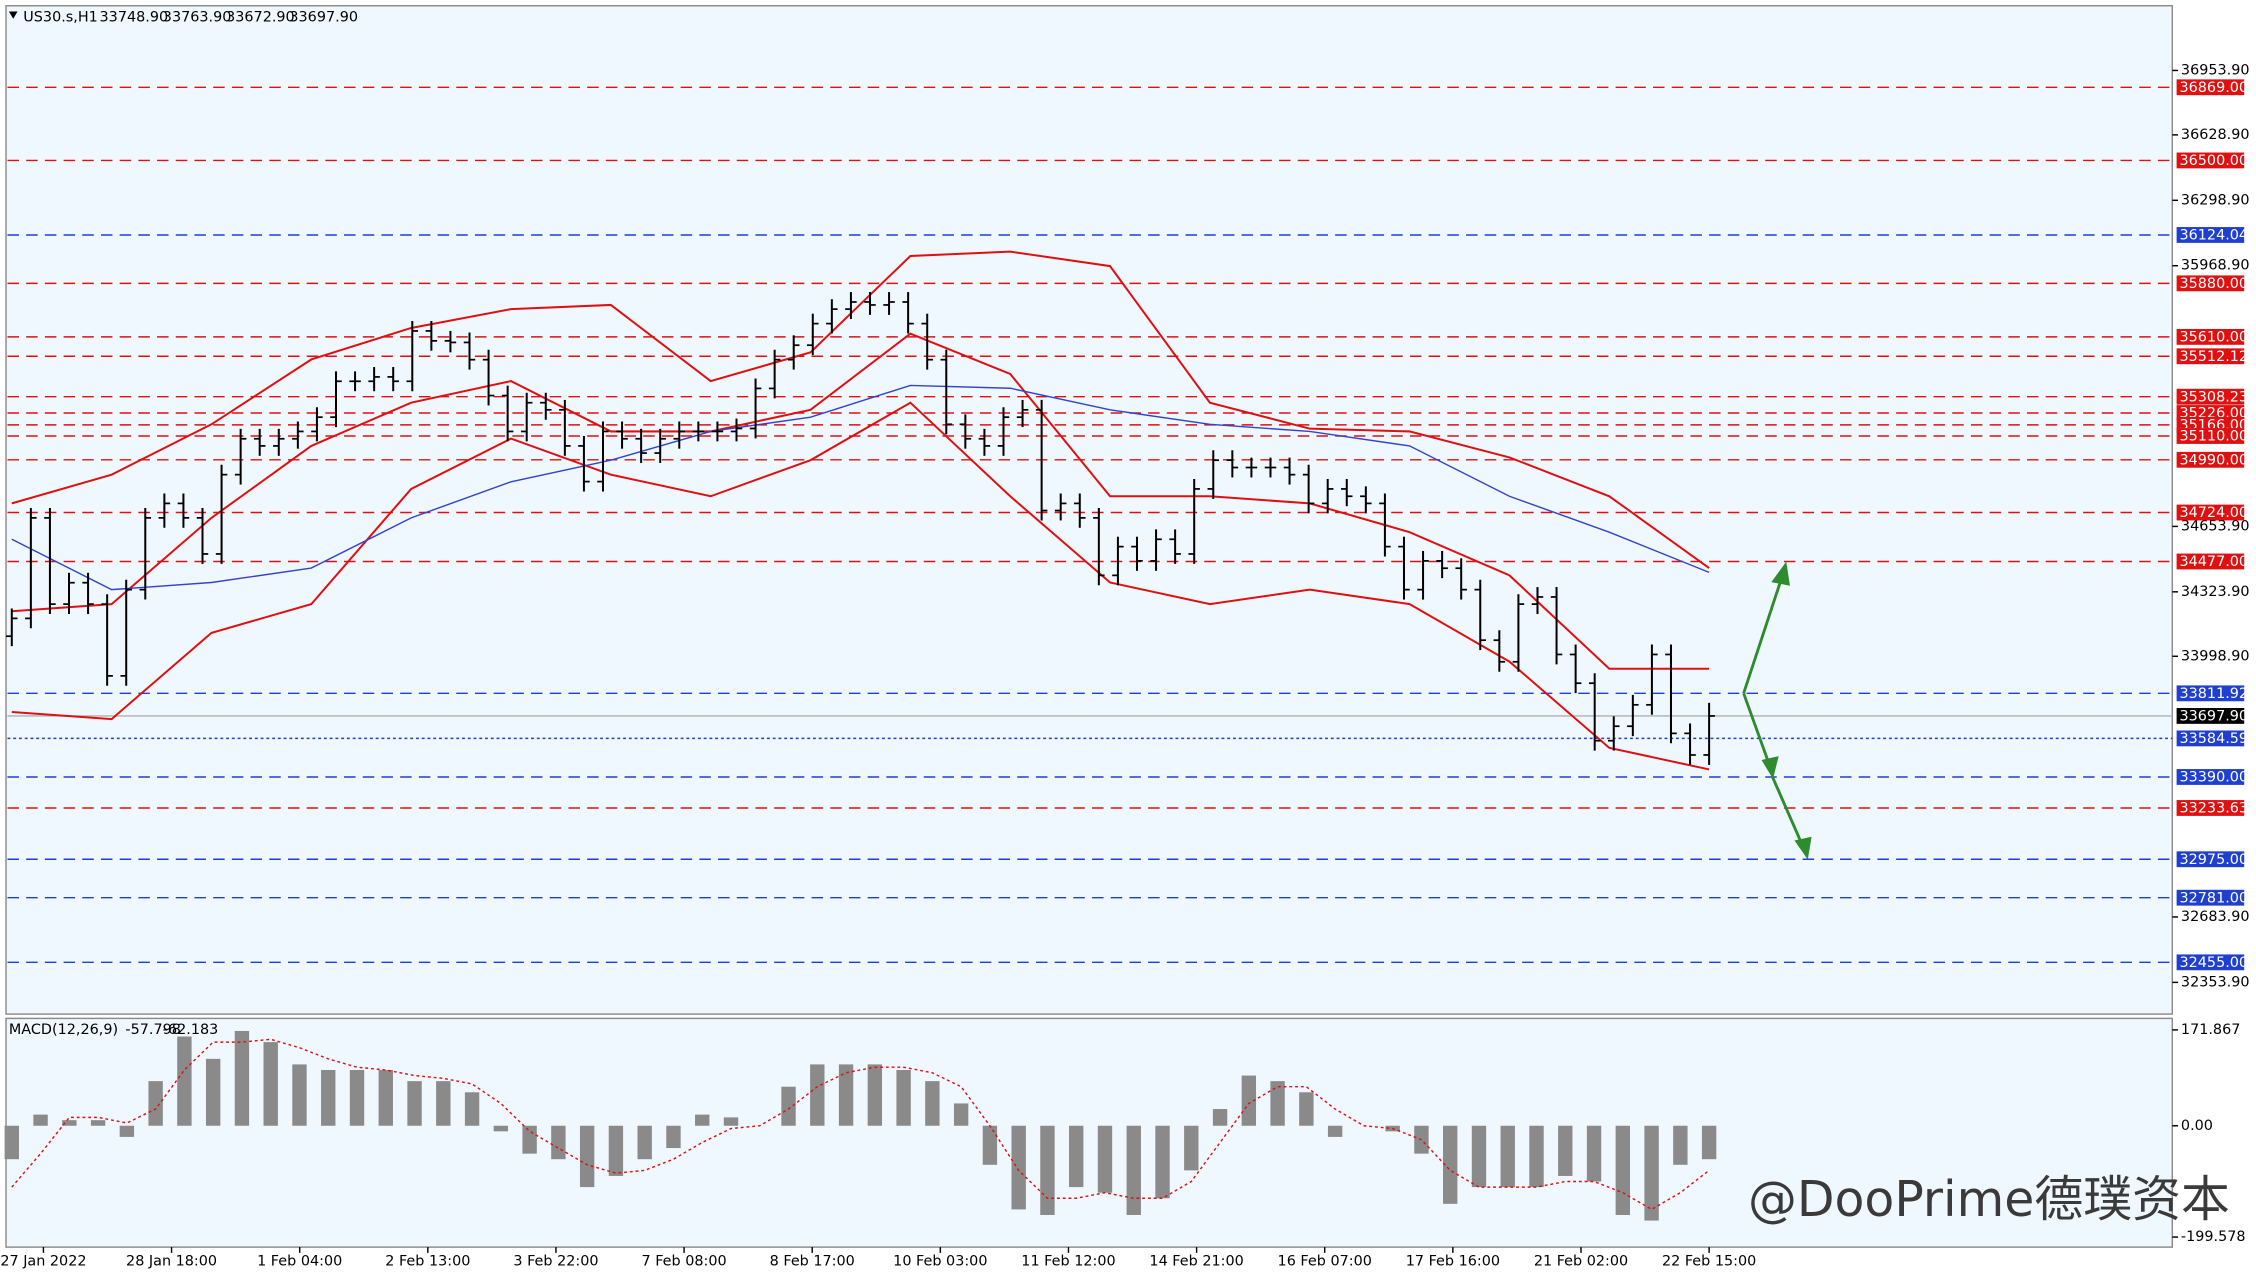 The image size is (2256, 1273). I want to click on y-tick-label: 36953.90, so click(2215, 70).